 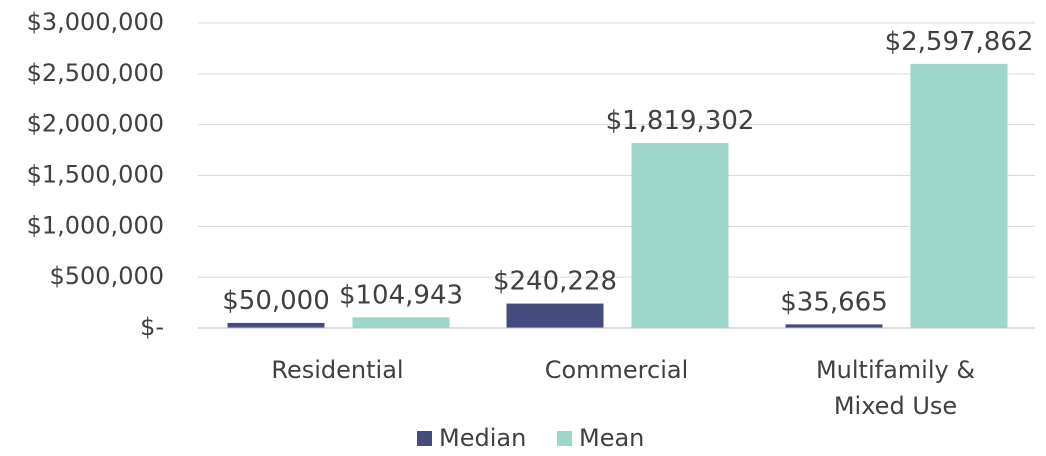 I want to click on x-tick-label: Residential, so click(x=337, y=370).